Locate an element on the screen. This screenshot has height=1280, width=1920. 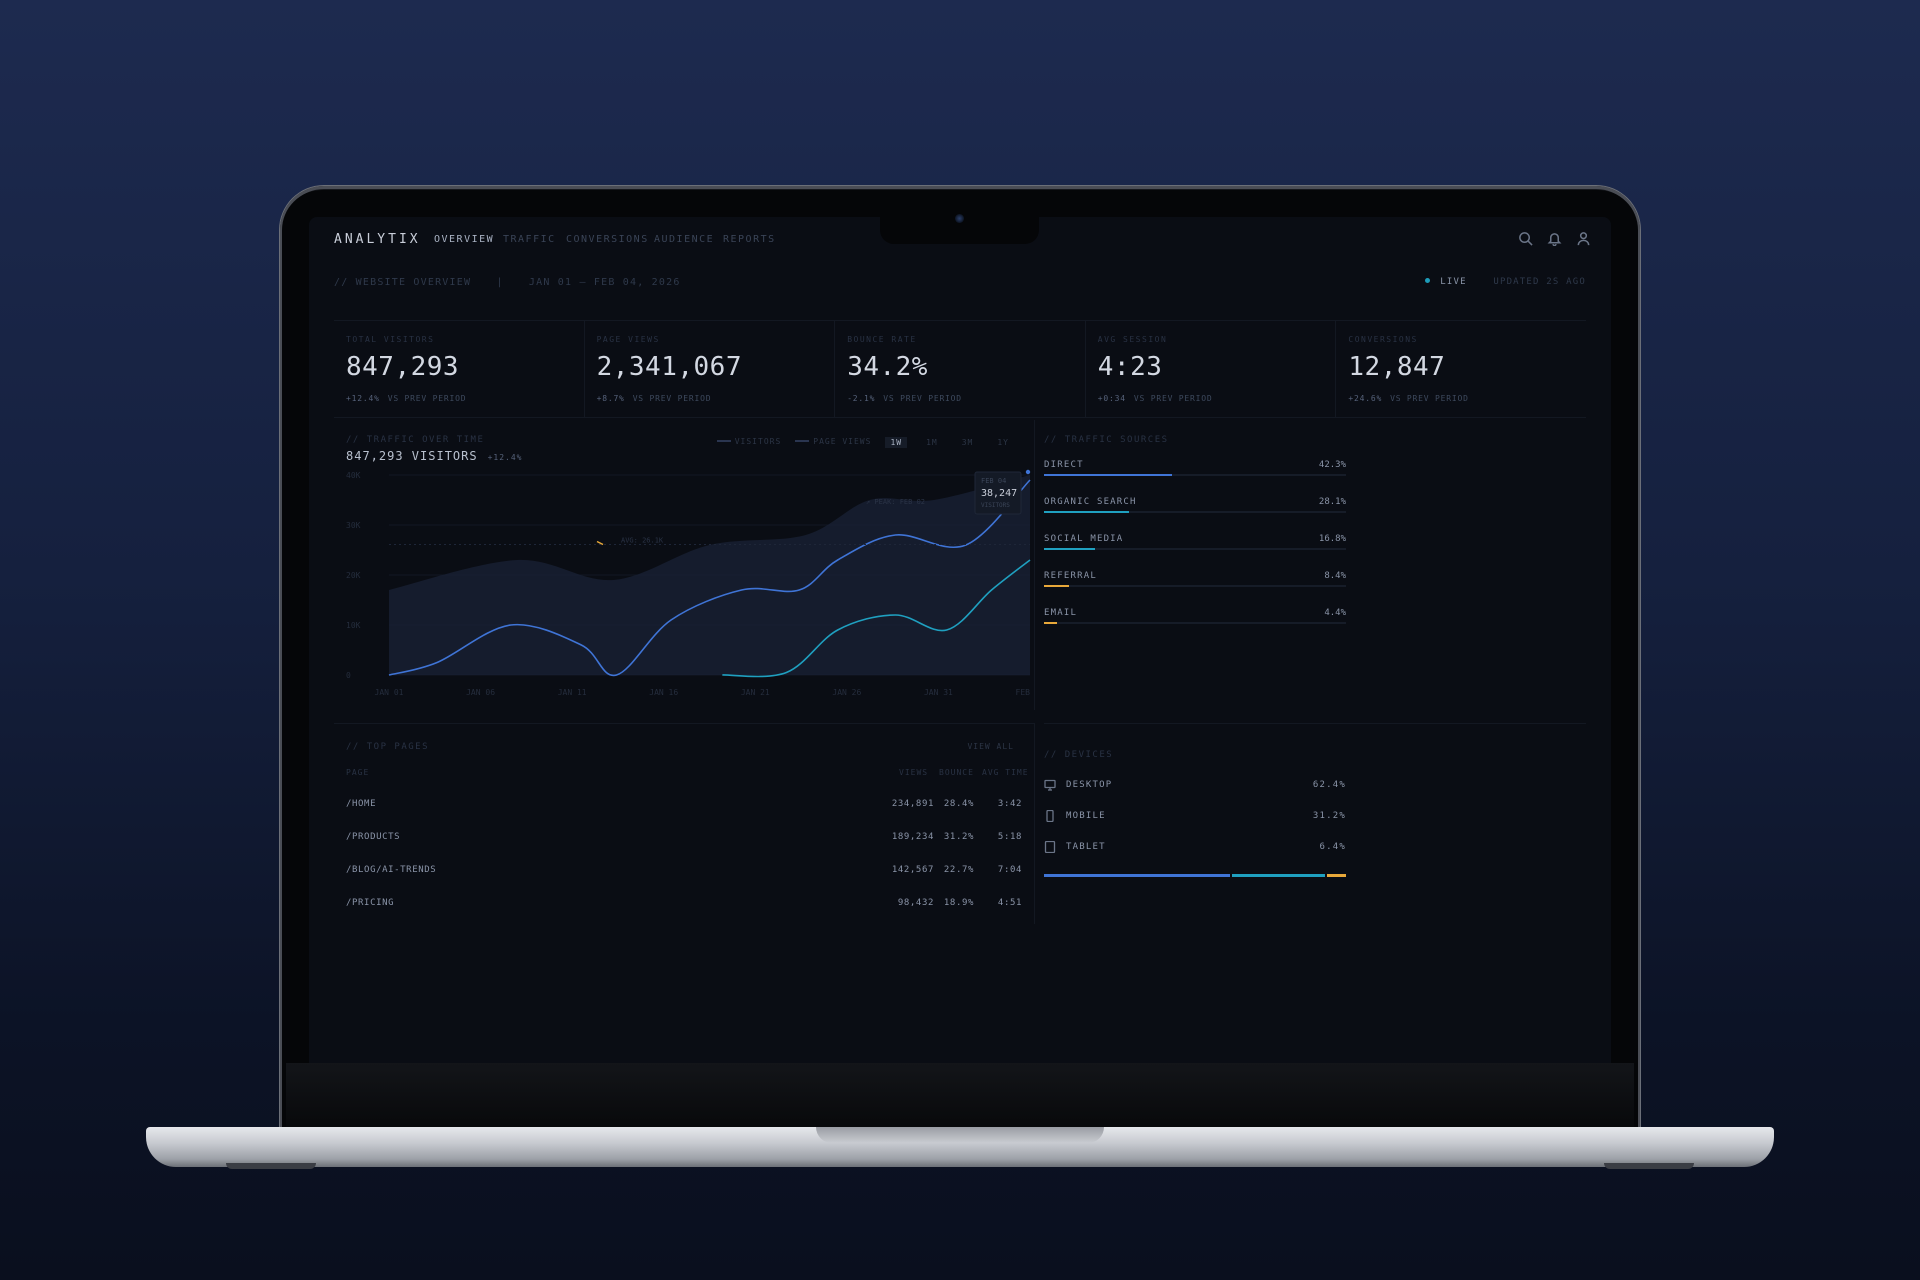
page-avg-time: 7:04 is located at coordinates (1009, 870).